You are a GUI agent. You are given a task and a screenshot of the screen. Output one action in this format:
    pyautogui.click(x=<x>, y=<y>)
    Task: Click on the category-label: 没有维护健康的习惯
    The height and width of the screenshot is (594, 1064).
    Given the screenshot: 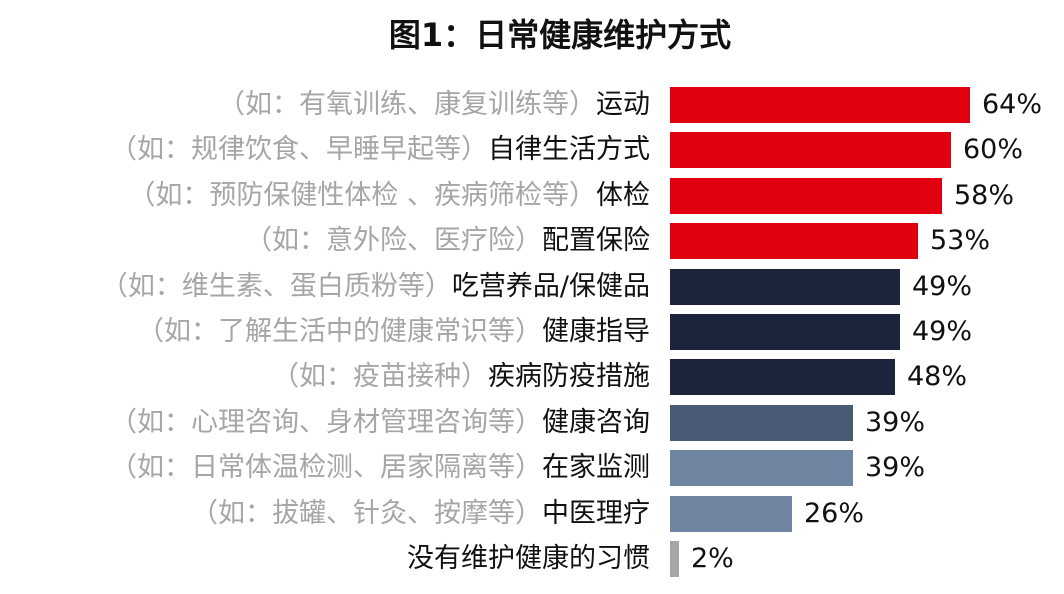 What is the action you would take?
    pyautogui.click(x=528, y=559)
    